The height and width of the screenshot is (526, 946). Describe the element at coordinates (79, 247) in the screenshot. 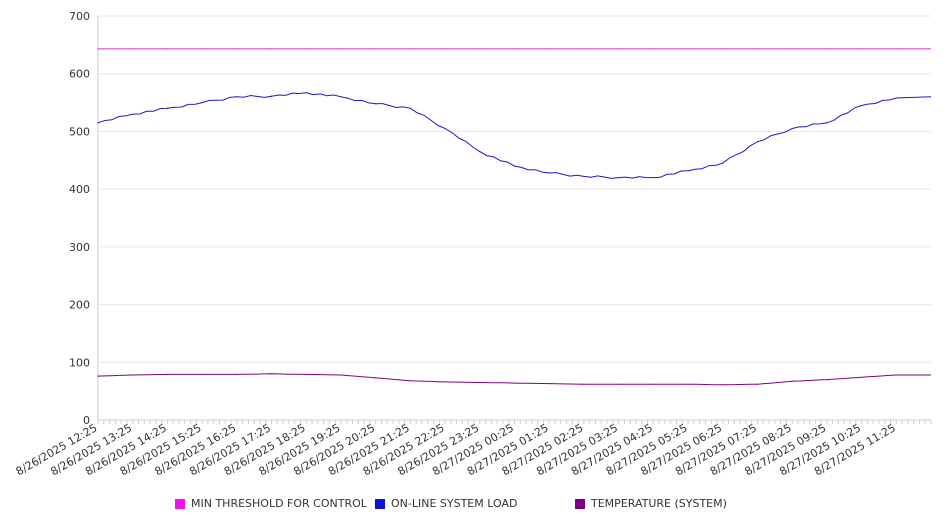

I see `y-tick-label: 300` at that location.